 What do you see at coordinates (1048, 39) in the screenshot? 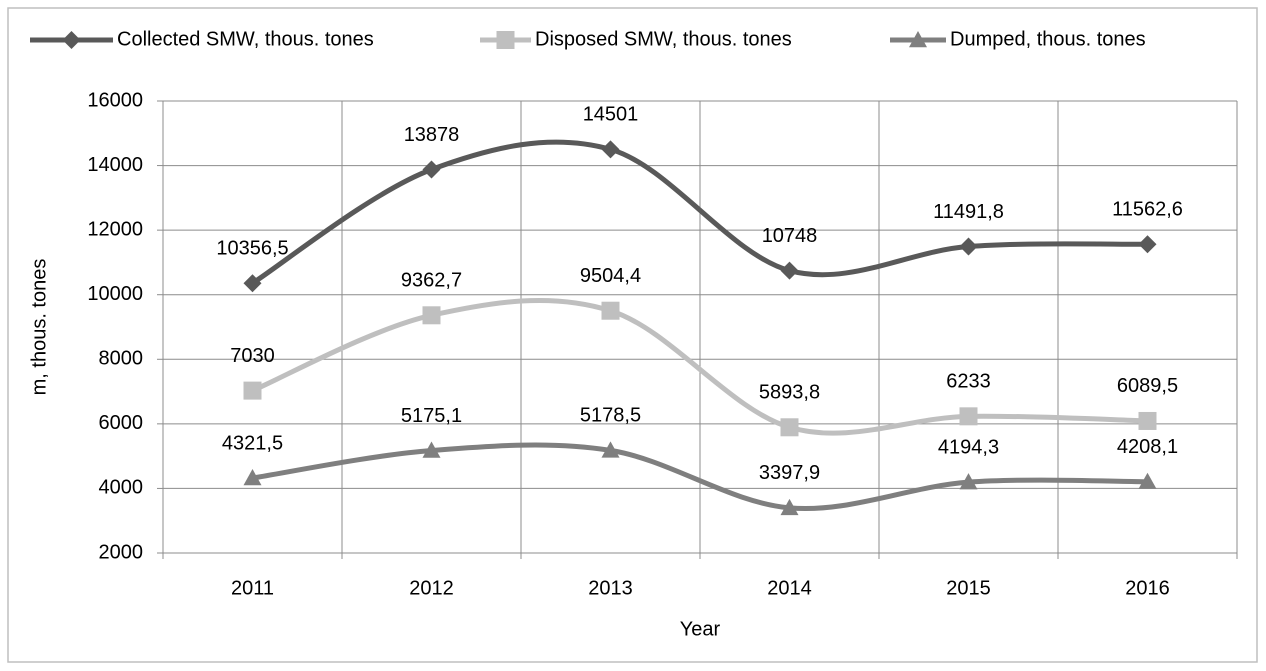
I see `legend-label: Dumped, thous. tones` at bounding box center [1048, 39].